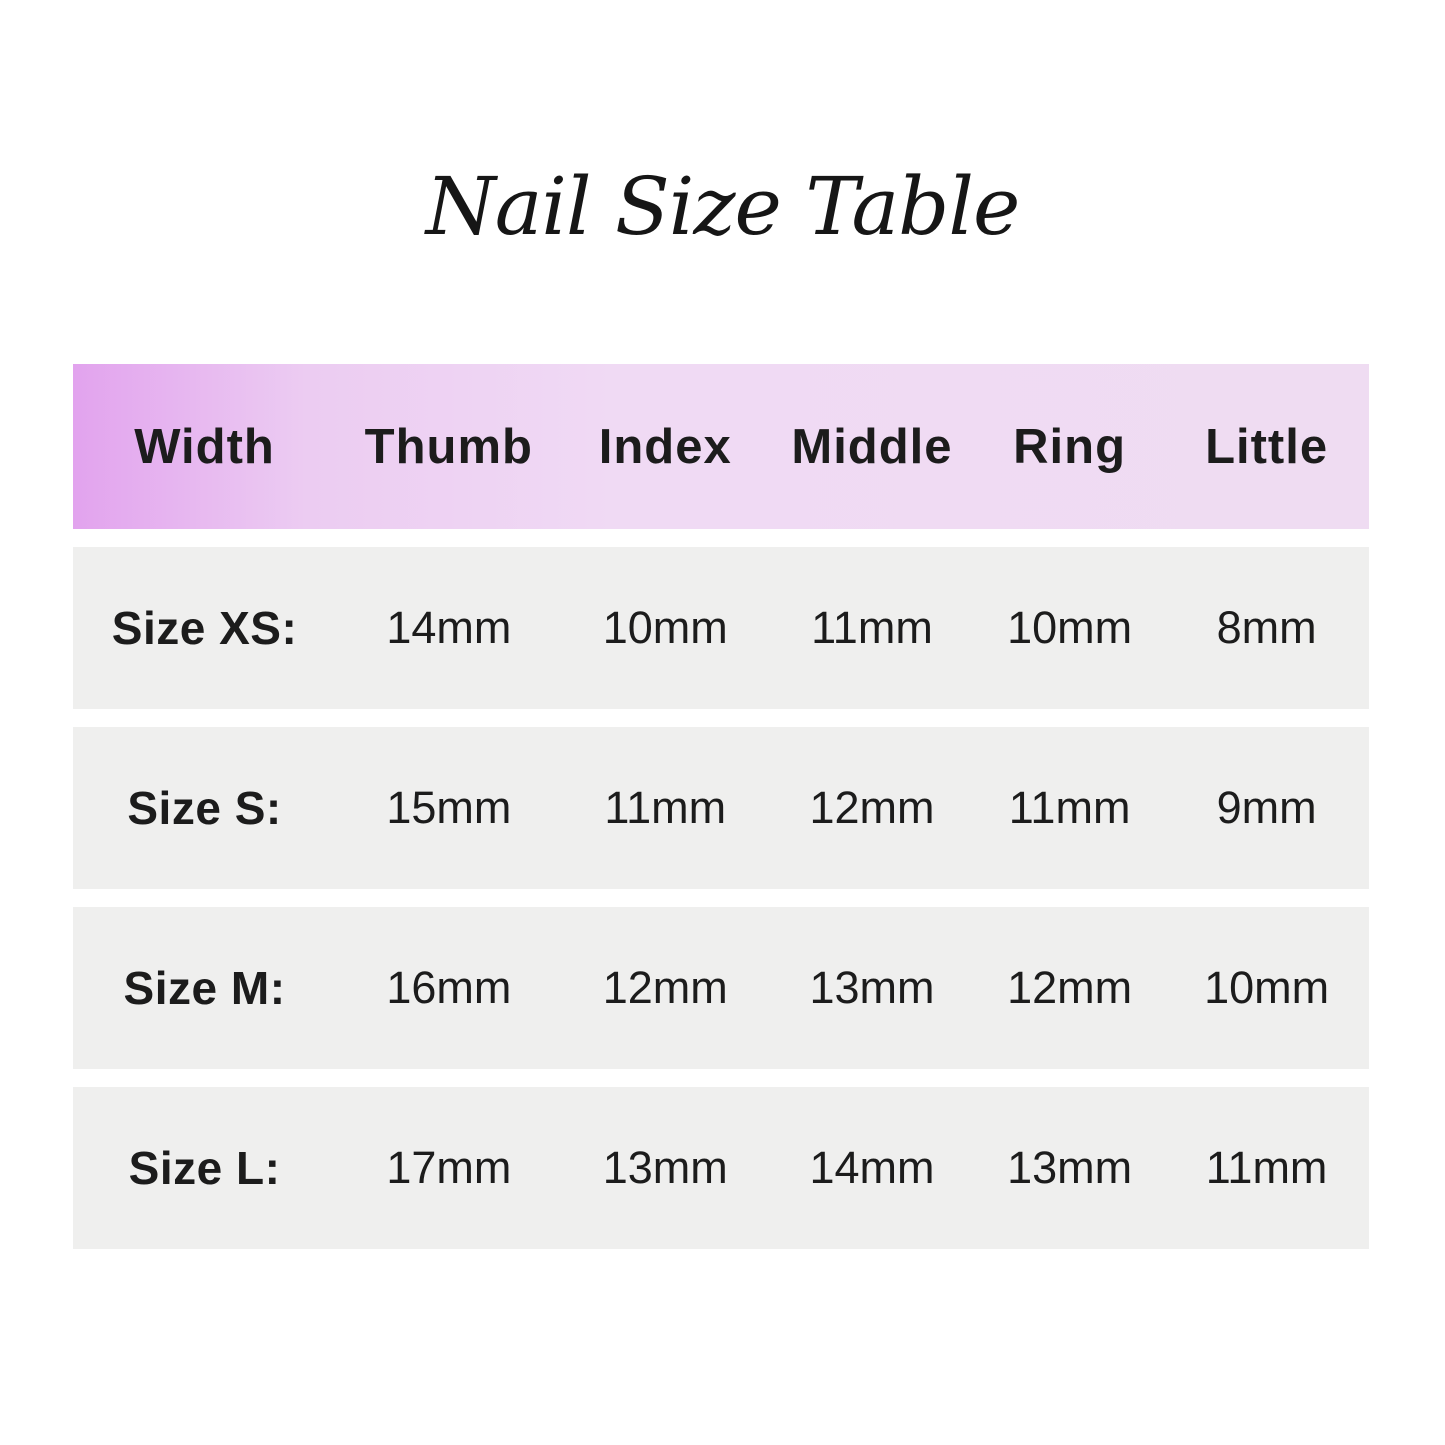  What do you see at coordinates (449, 987) in the screenshot?
I see `size-value-cell: 16mm` at bounding box center [449, 987].